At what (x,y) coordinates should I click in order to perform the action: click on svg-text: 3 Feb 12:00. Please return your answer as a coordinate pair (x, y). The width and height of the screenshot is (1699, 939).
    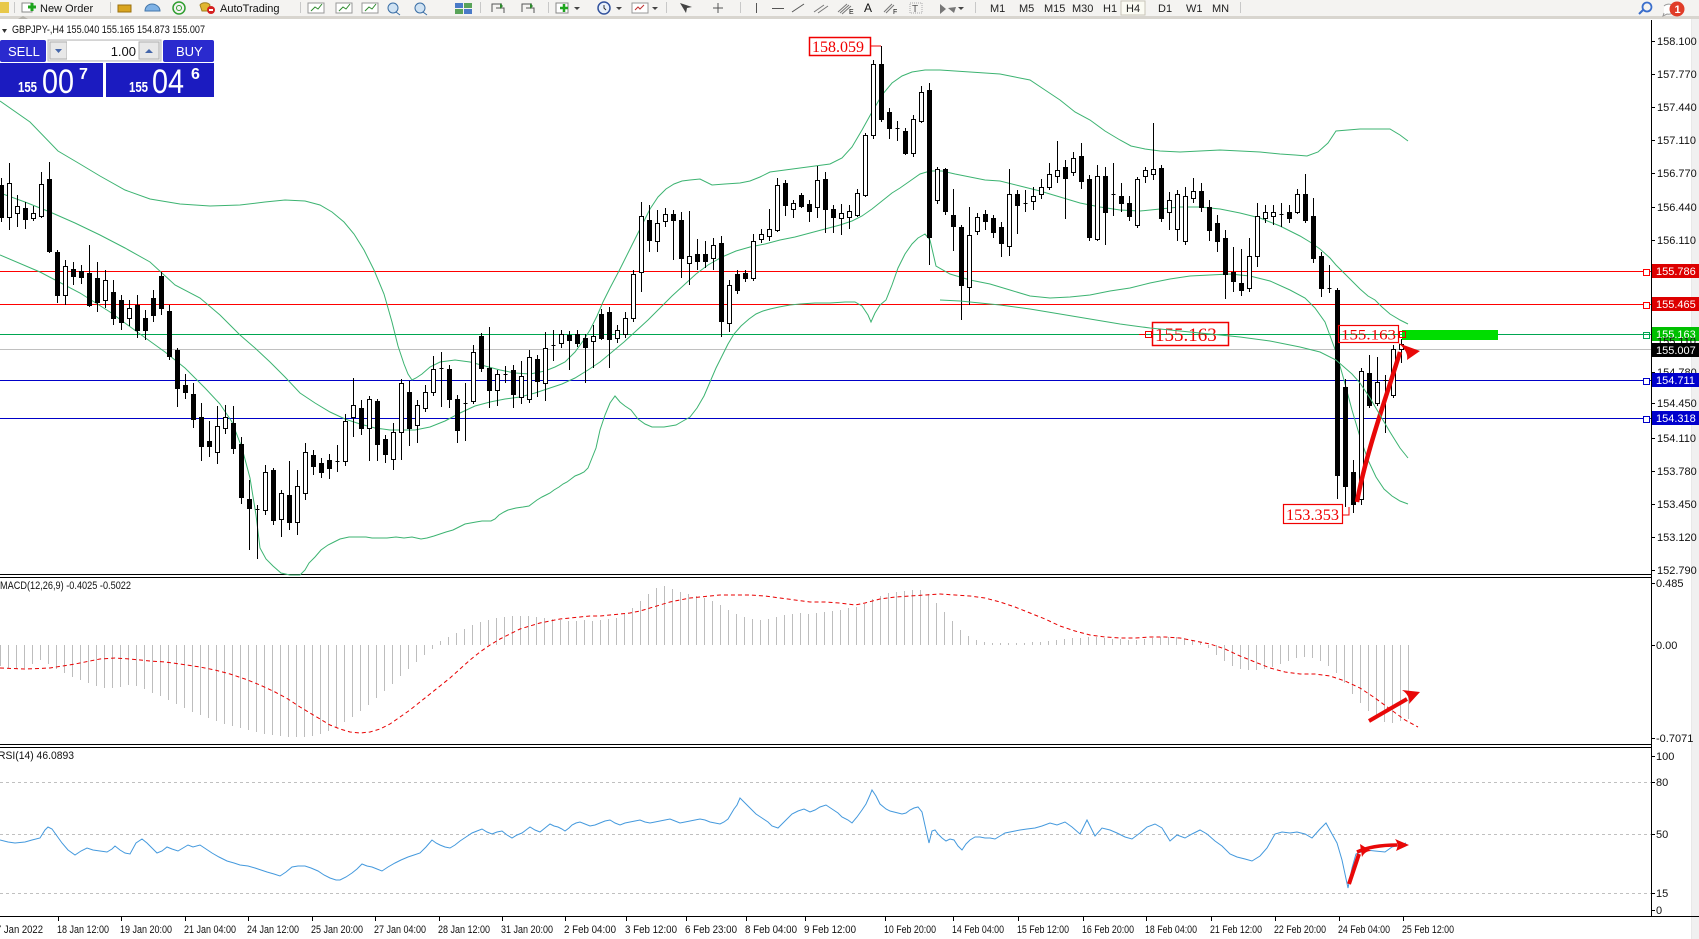
    Looking at the image, I should click on (651, 930).